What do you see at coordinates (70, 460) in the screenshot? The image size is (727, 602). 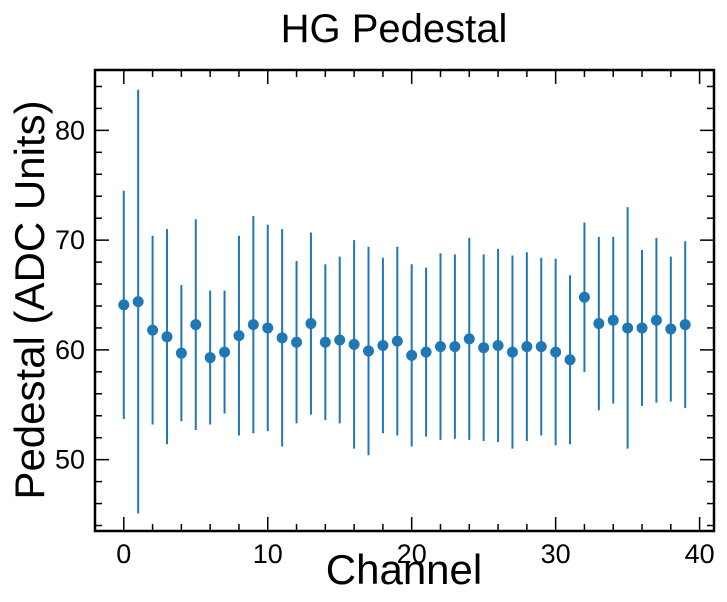 I see `y-tick-label: 50` at bounding box center [70, 460].